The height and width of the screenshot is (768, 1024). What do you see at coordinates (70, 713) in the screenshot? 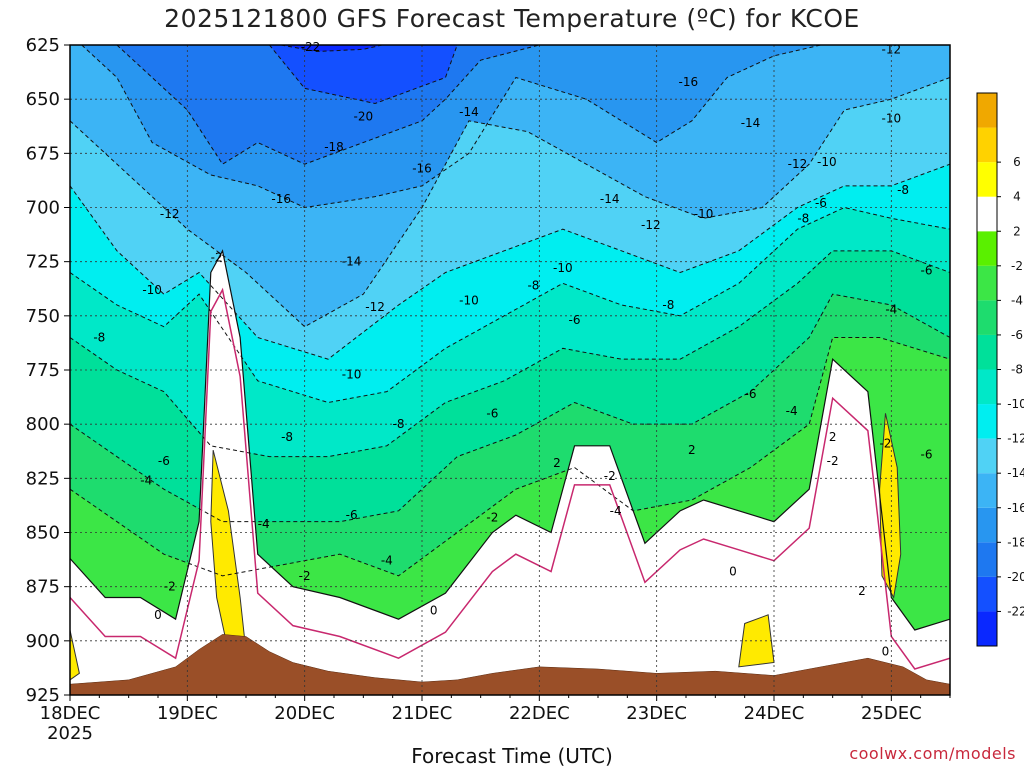
I see `x-tick-label: 18DEC` at bounding box center [70, 713].